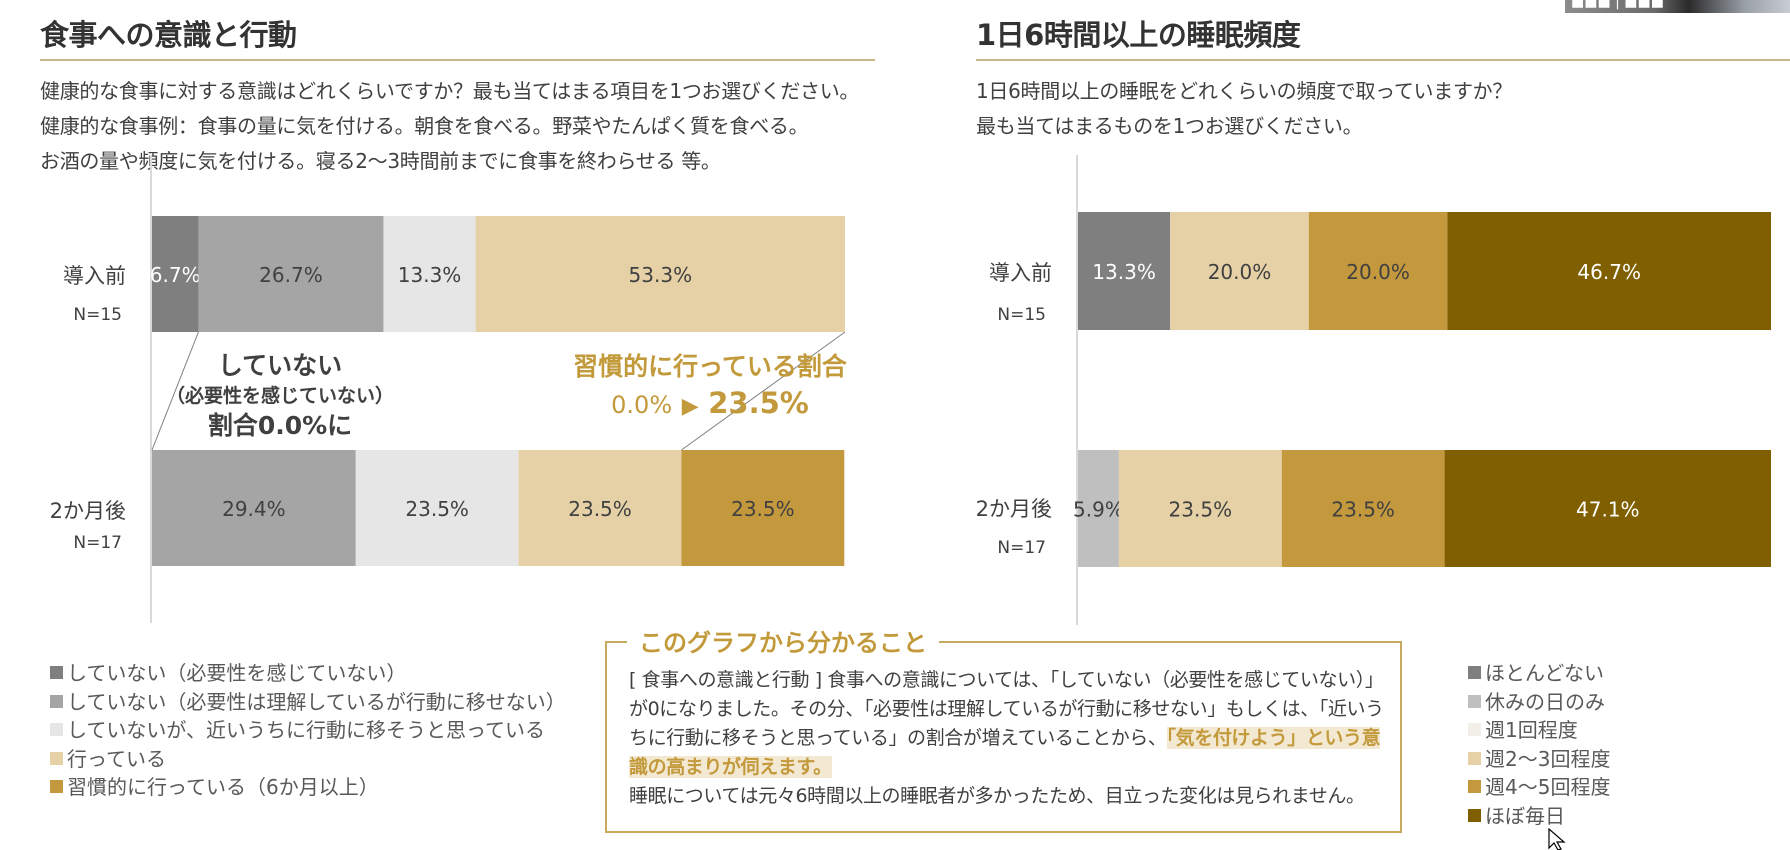 The width and height of the screenshot is (1790, 850). I want to click on legend-label: していないが、近いうちに行動に移そうと思っている, so click(306, 730).